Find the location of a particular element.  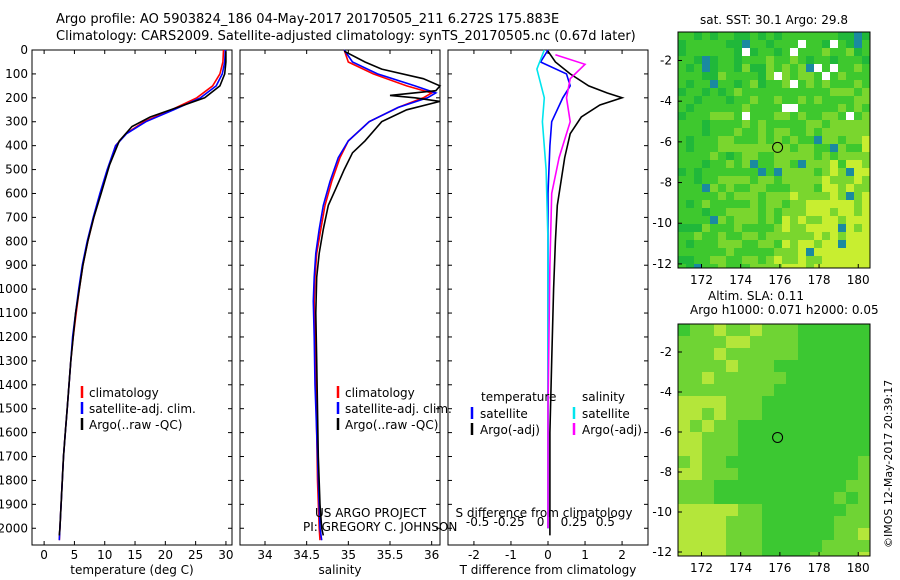

map-frame is located at coordinates (774, 440).